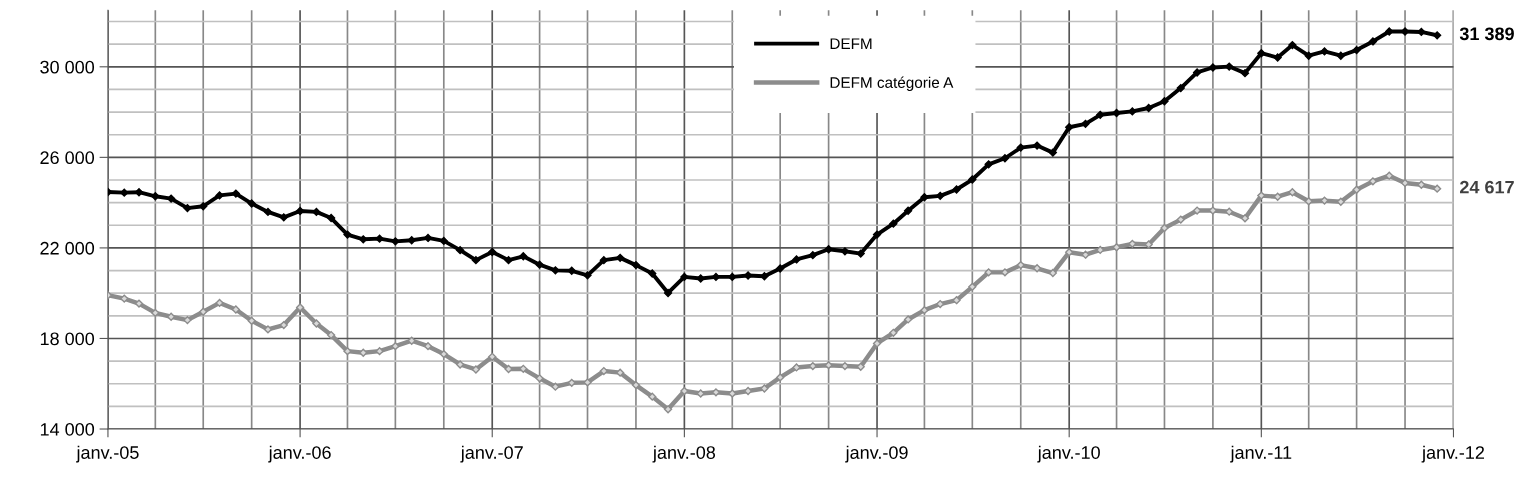 The height and width of the screenshot is (477, 1529). I want to click on legend-label: DEFM, so click(851, 43).